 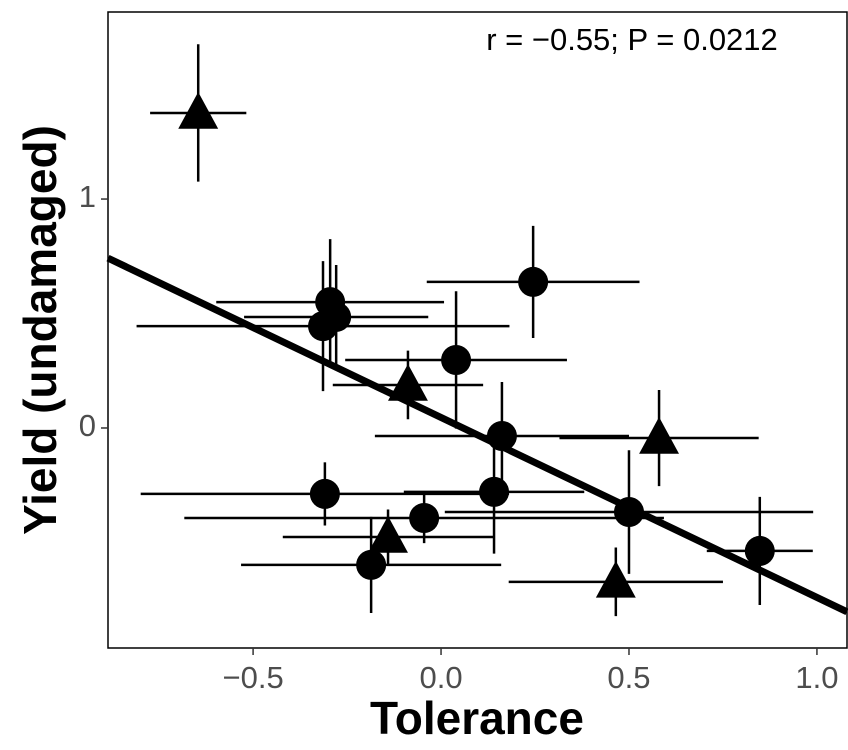 What do you see at coordinates (632, 39) in the screenshot?
I see `annotation: r = −0.55; P = 0.0212` at bounding box center [632, 39].